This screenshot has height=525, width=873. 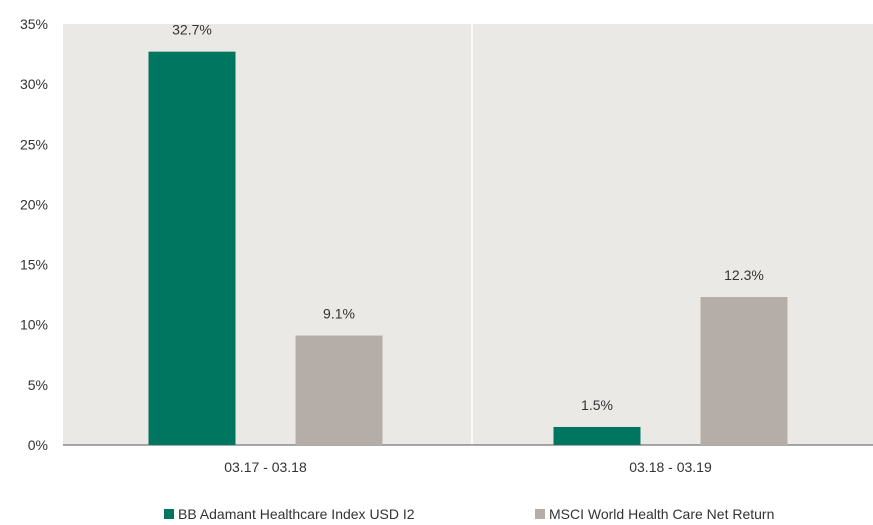 I want to click on y-tick-label: 35%, so click(x=34, y=24).